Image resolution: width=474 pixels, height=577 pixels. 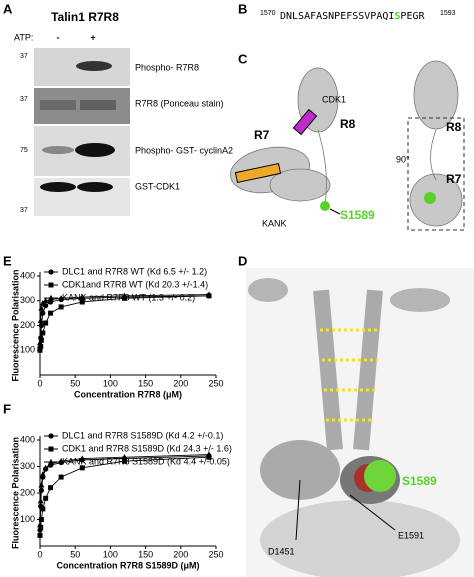 I want to click on panel-label: B, so click(x=242, y=8).